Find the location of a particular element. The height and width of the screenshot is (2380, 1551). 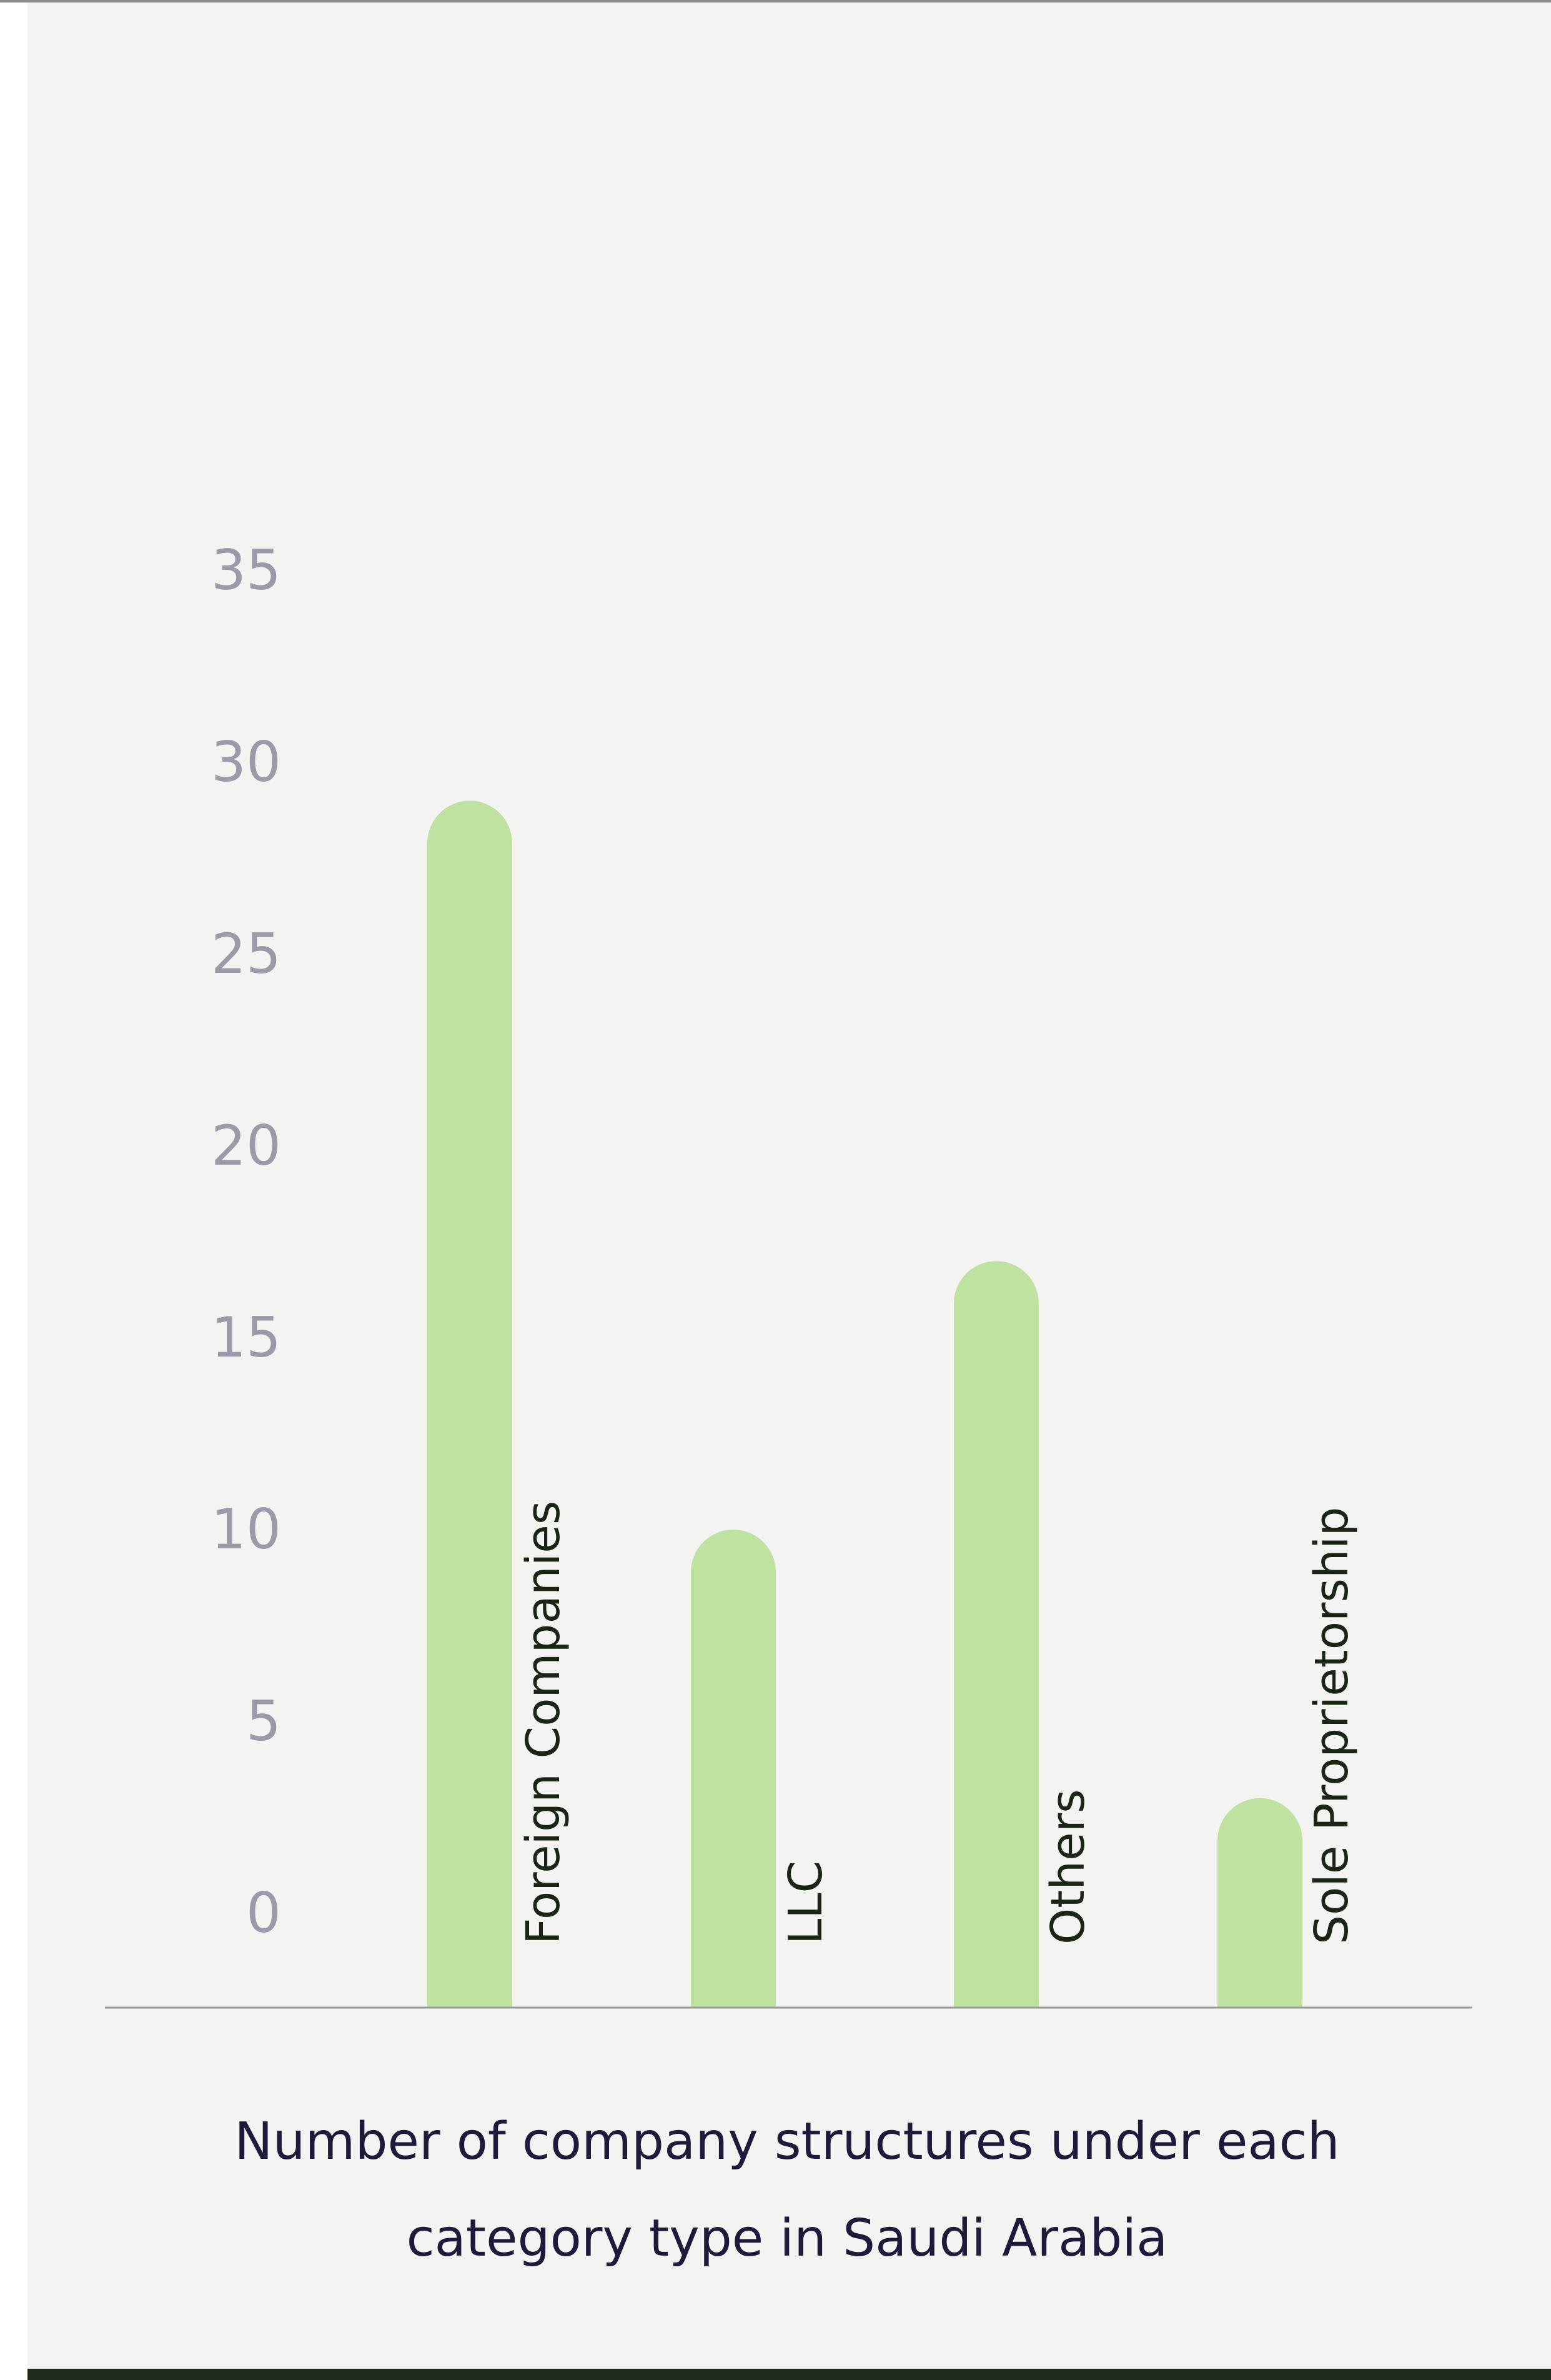

caption-line-2: category type in Saudi Arabia is located at coordinates (787, 2238).